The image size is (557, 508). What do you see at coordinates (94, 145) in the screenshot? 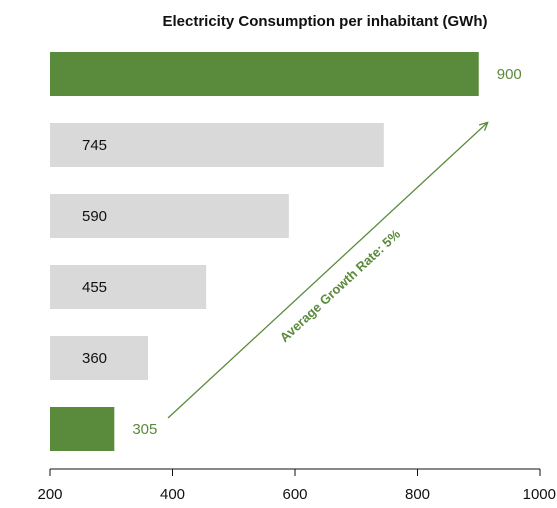
I see `bar-value-label-1: 745` at bounding box center [94, 145].